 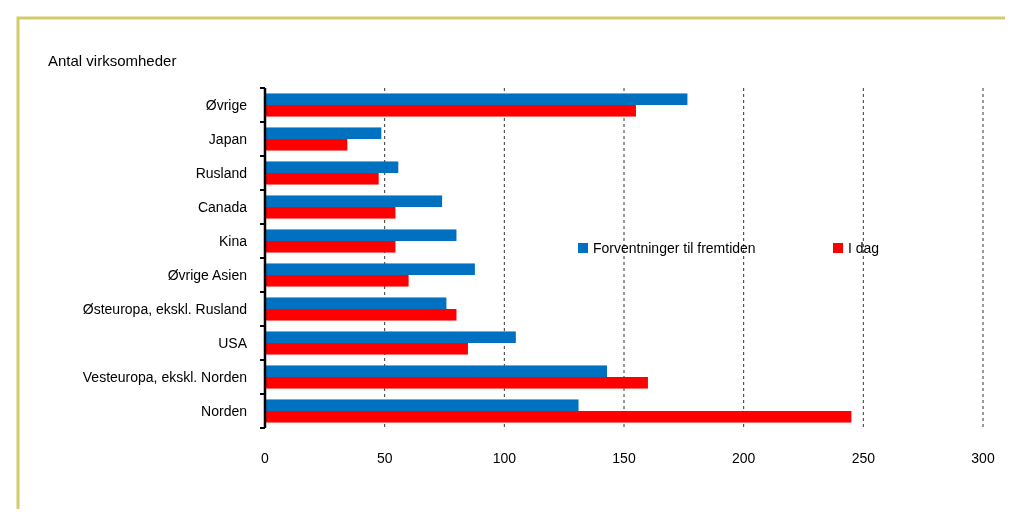 I want to click on x-tick-label: 200, so click(x=743, y=458).